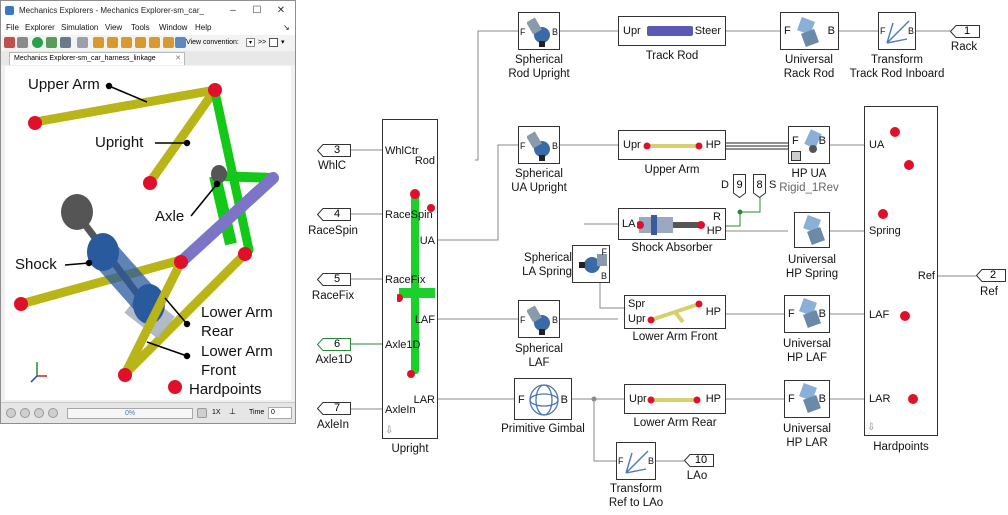 This screenshot has height=515, width=1008. What do you see at coordinates (180, 42) in the screenshot?
I see `view-iso-icon` at bounding box center [180, 42].